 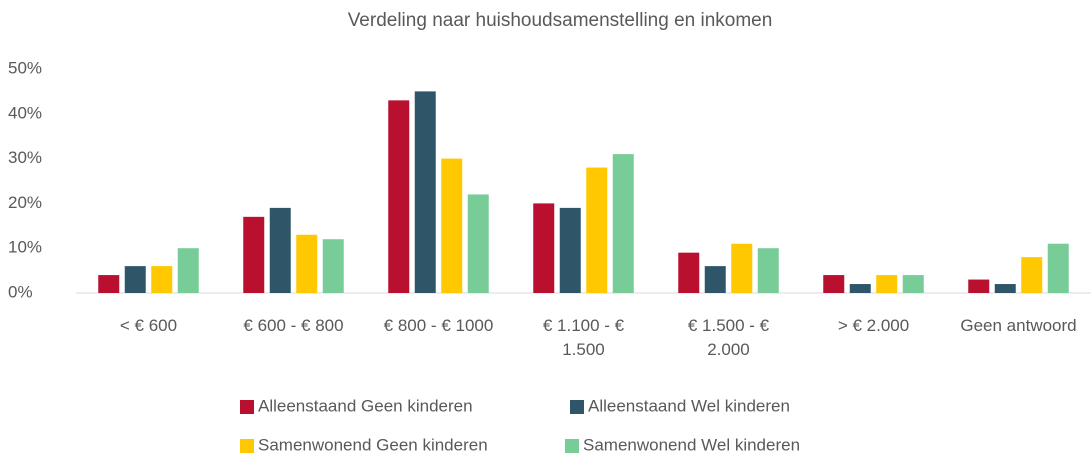 What do you see at coordinates (1018, 325) in the screenshot?
I see `x-tick-label: Geen antwoord` at bounding box center [1018, 325].